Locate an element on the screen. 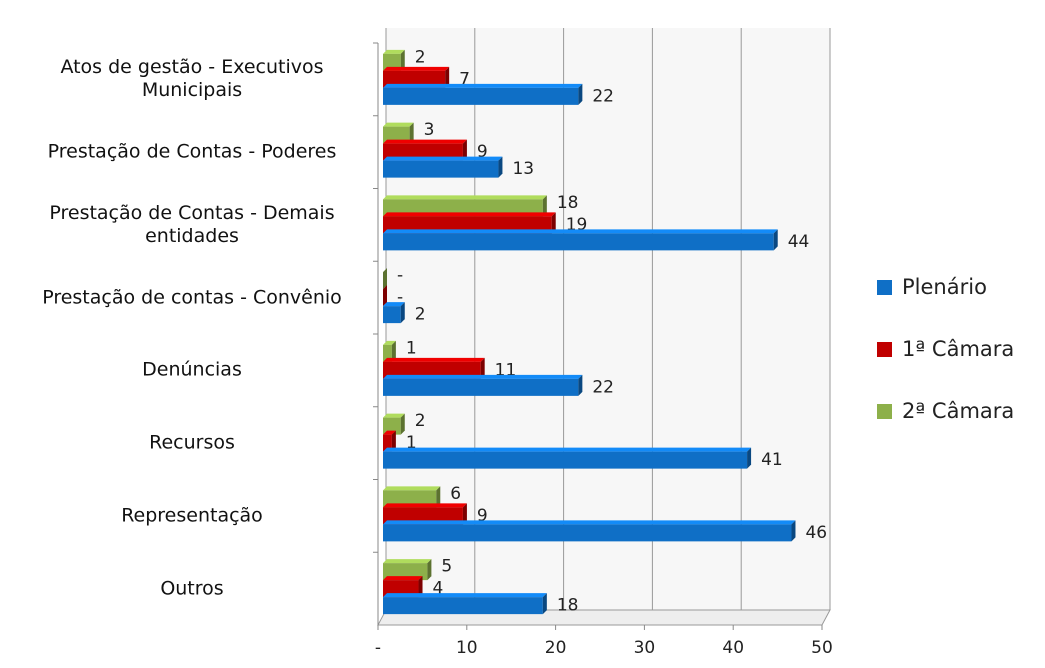  x-tick-label: 50 is located at coordinates (822, 648).